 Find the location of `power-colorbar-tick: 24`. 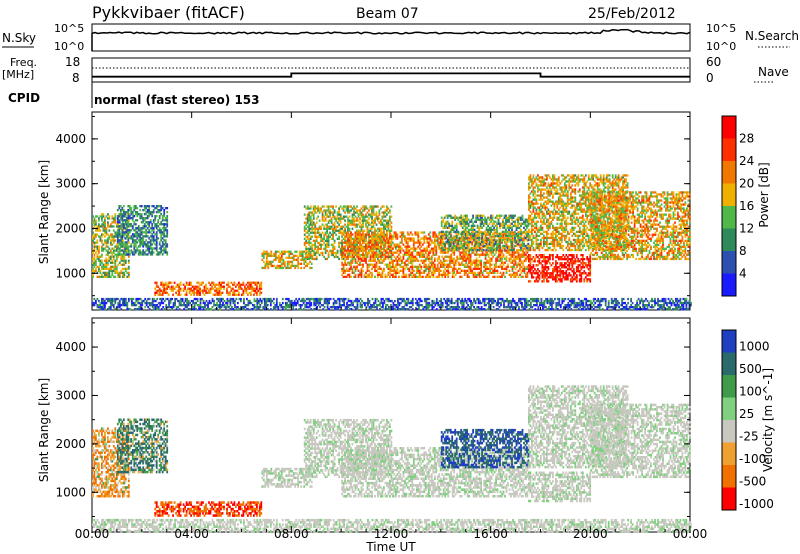

power-colorbar-tick: 24 is located at coordinates (746, 161).